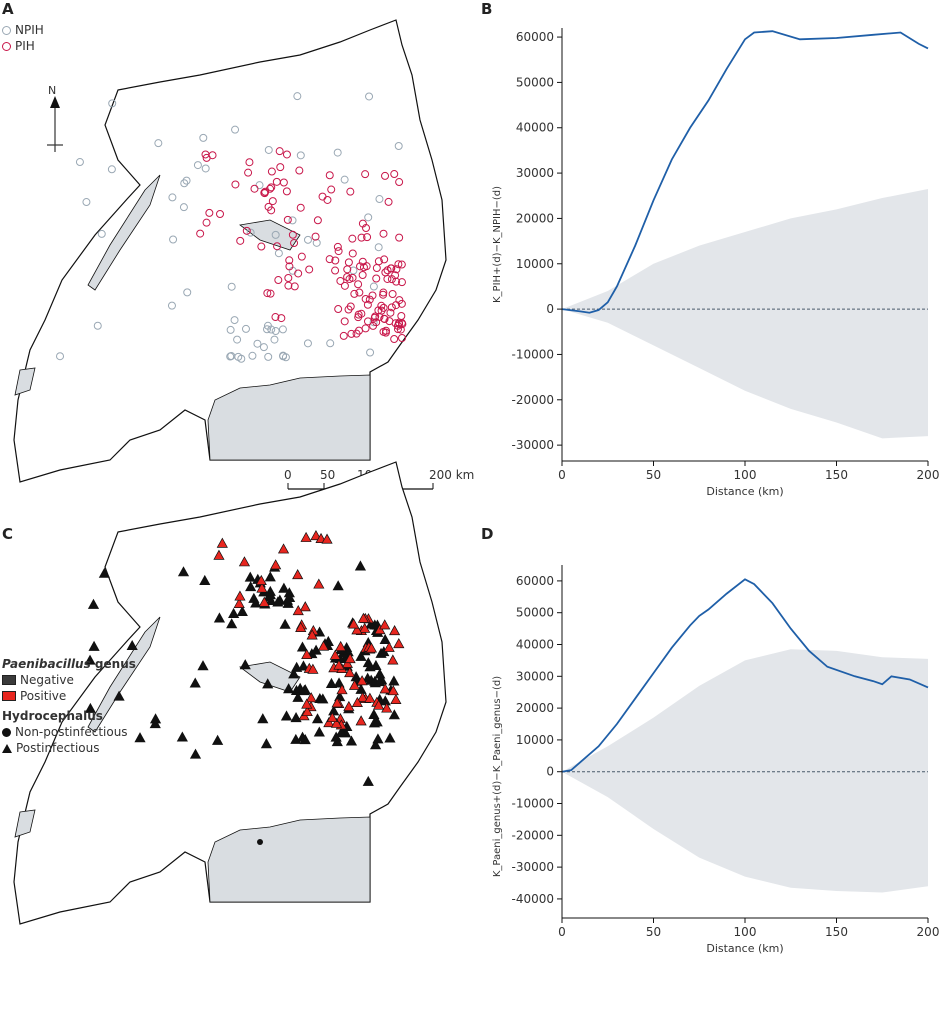 The image size is (939, 1019). I want to click on legend-item-nonpostinfectious: Non-postinfectious, so click(69, 732).